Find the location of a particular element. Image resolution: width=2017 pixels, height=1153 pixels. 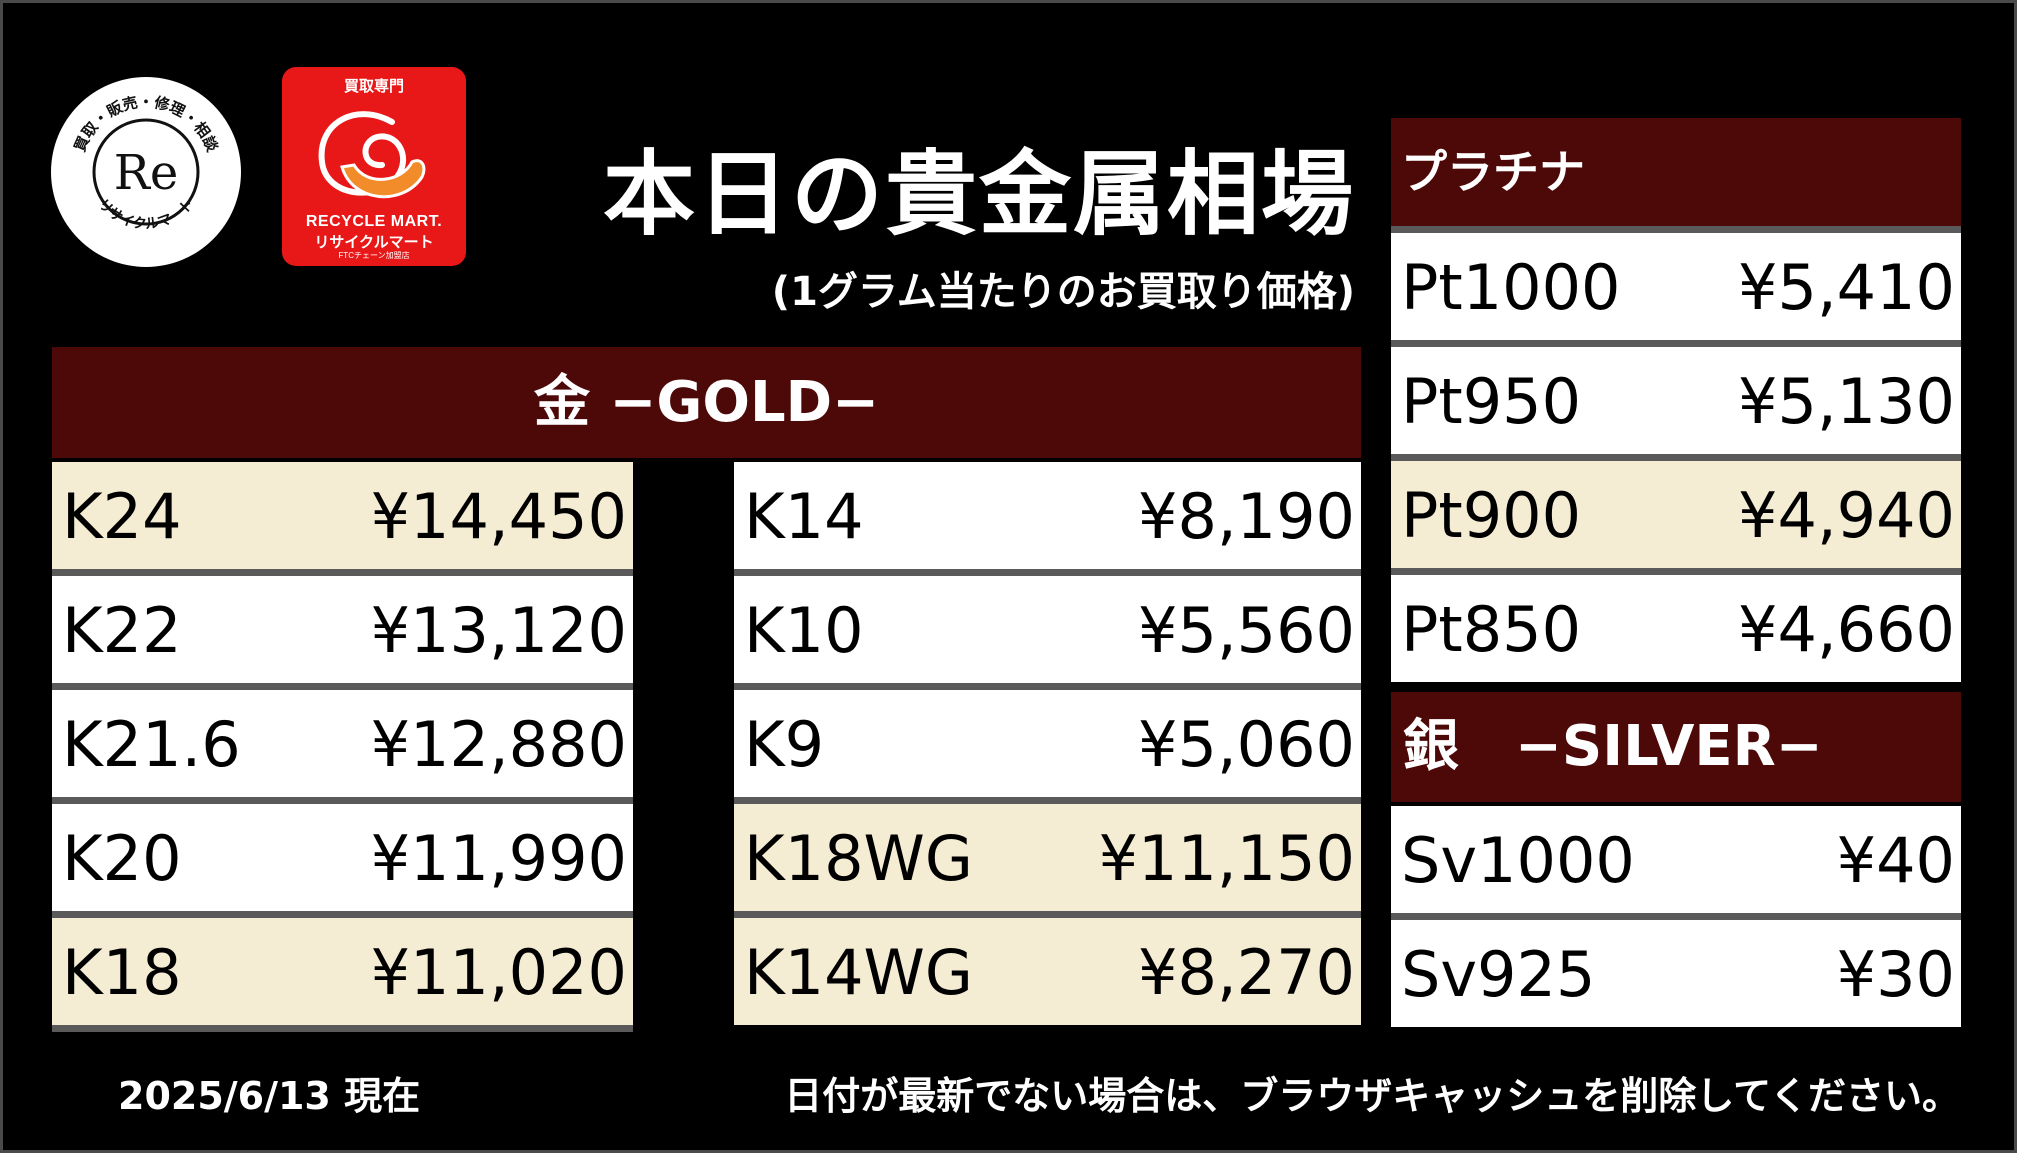

price-value: ¥11,990 is located at coordinates (498, 858).